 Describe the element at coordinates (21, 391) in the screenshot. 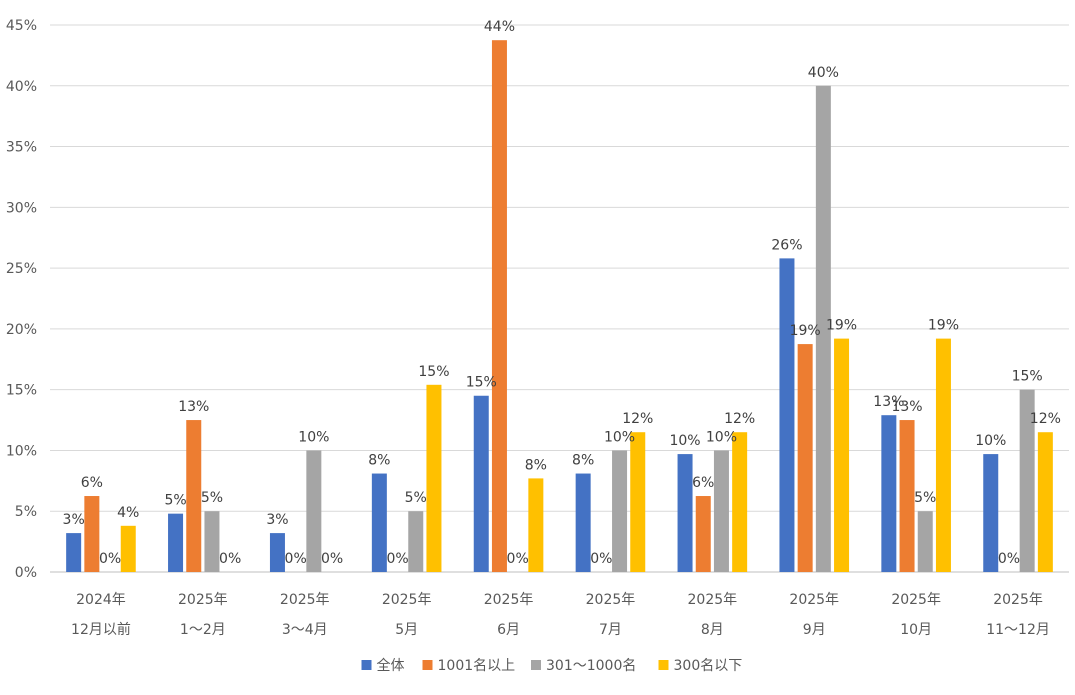

I see `y-tick-label: 15%` at that location.